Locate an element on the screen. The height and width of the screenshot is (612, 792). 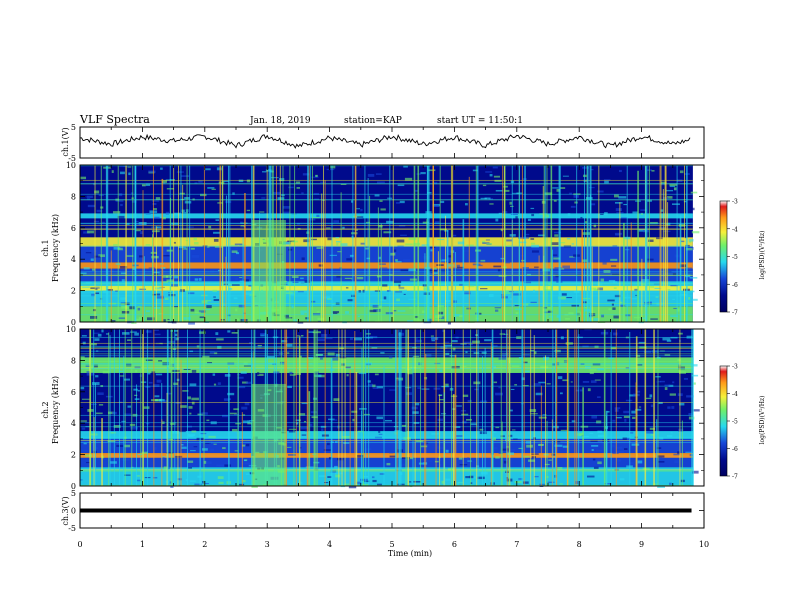
ch3-waveform-panel: 50-5 is located at coordinates (386, 511).